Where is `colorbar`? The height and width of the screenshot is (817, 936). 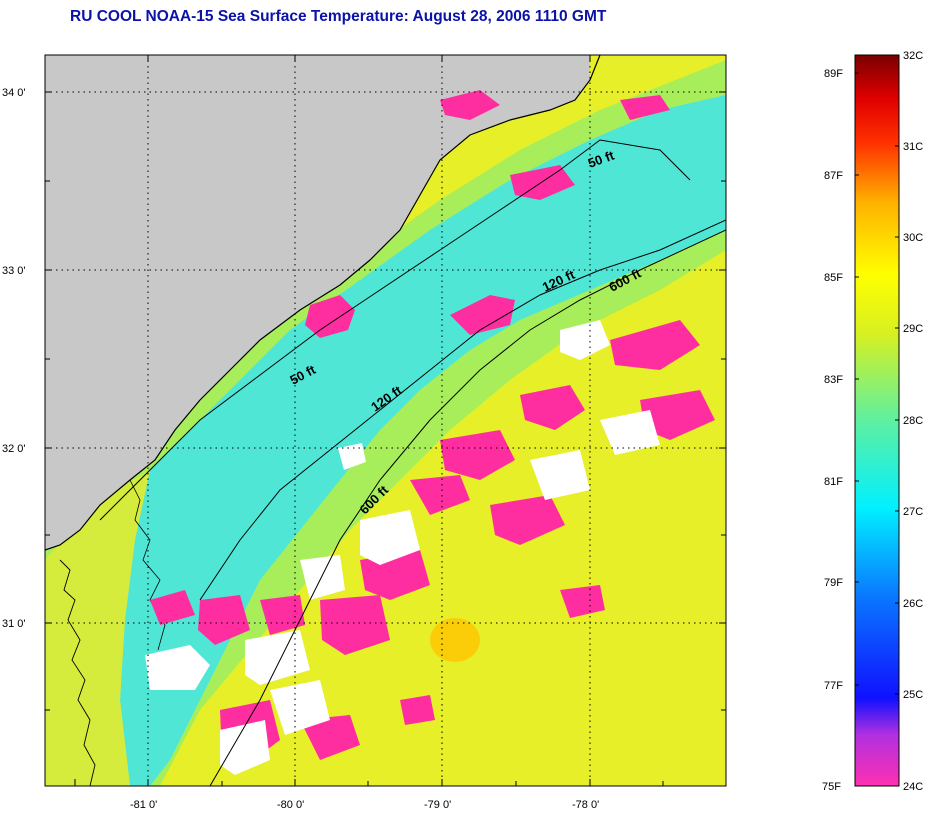 colorbar is located at coordinates (877, 420).